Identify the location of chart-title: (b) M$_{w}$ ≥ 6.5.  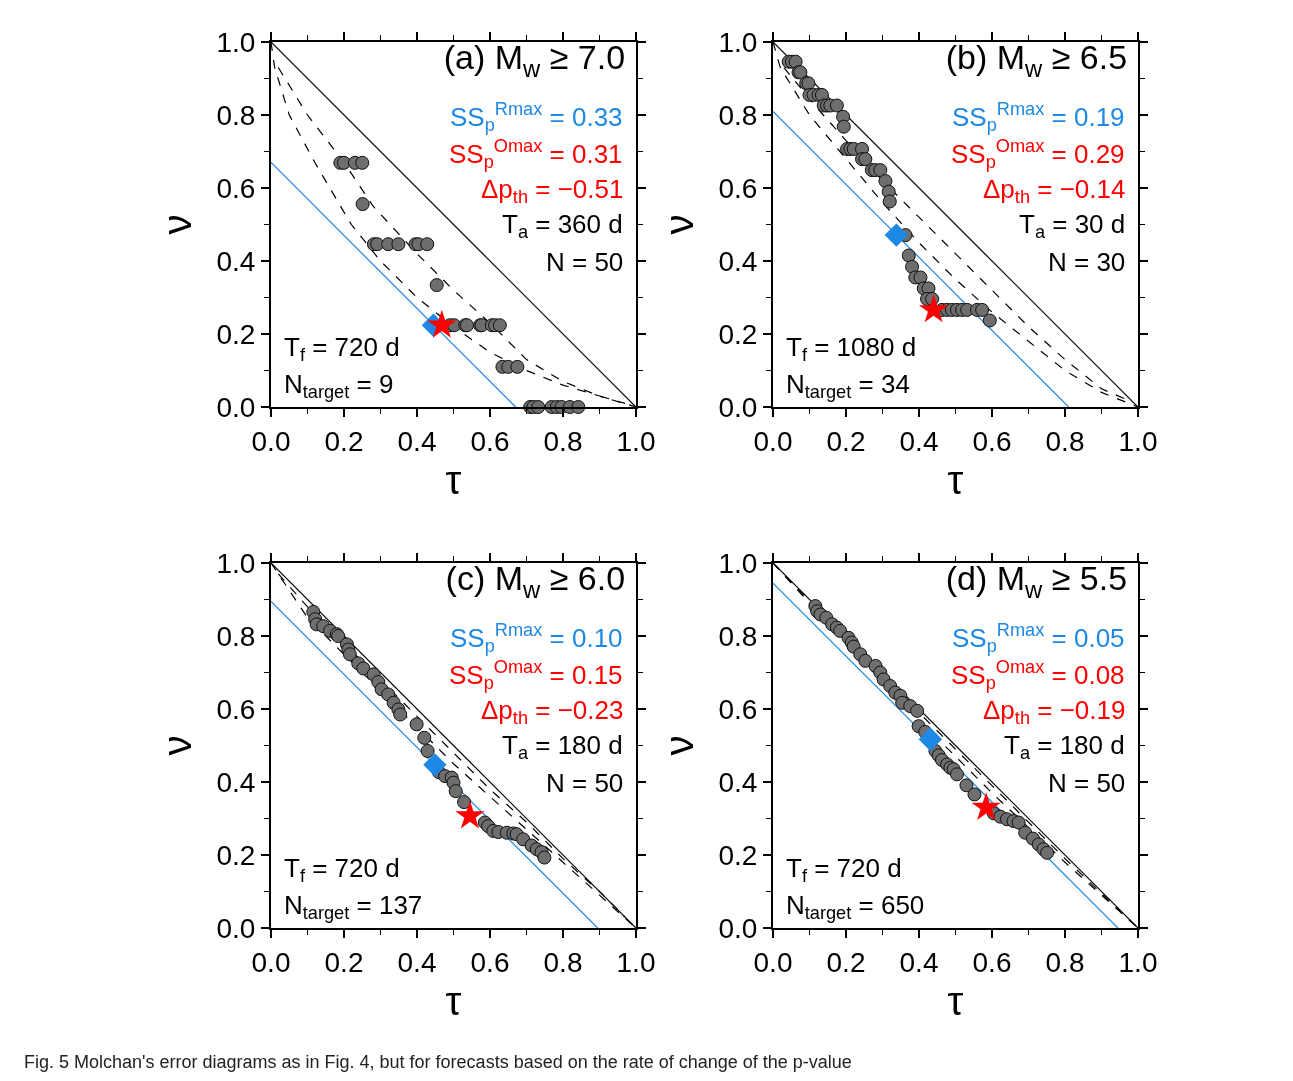
(1036, 60).